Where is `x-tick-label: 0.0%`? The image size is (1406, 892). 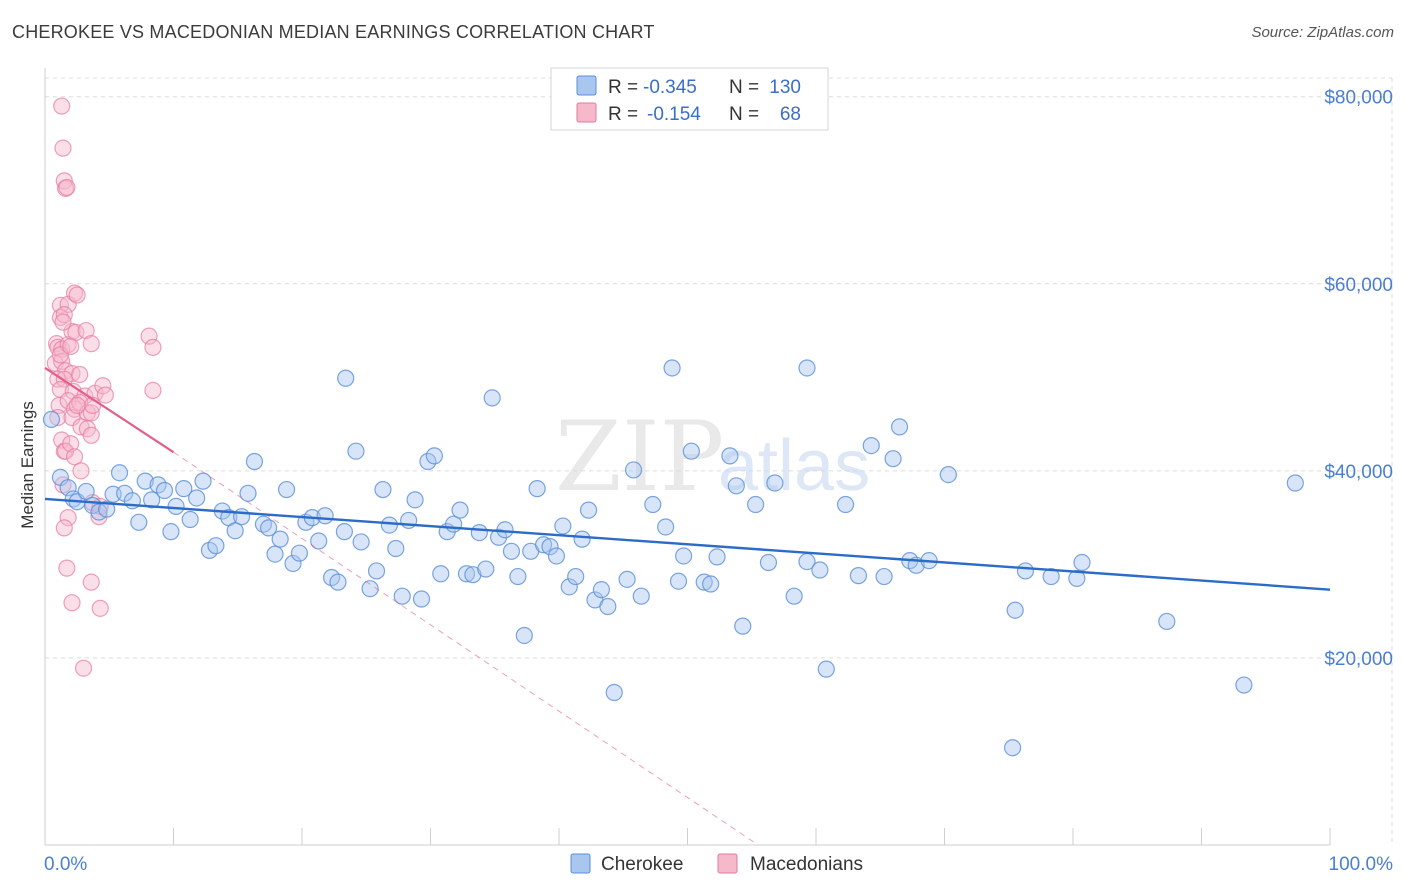
x-tick-label: 0.0% is located at coordinates (65, 864).